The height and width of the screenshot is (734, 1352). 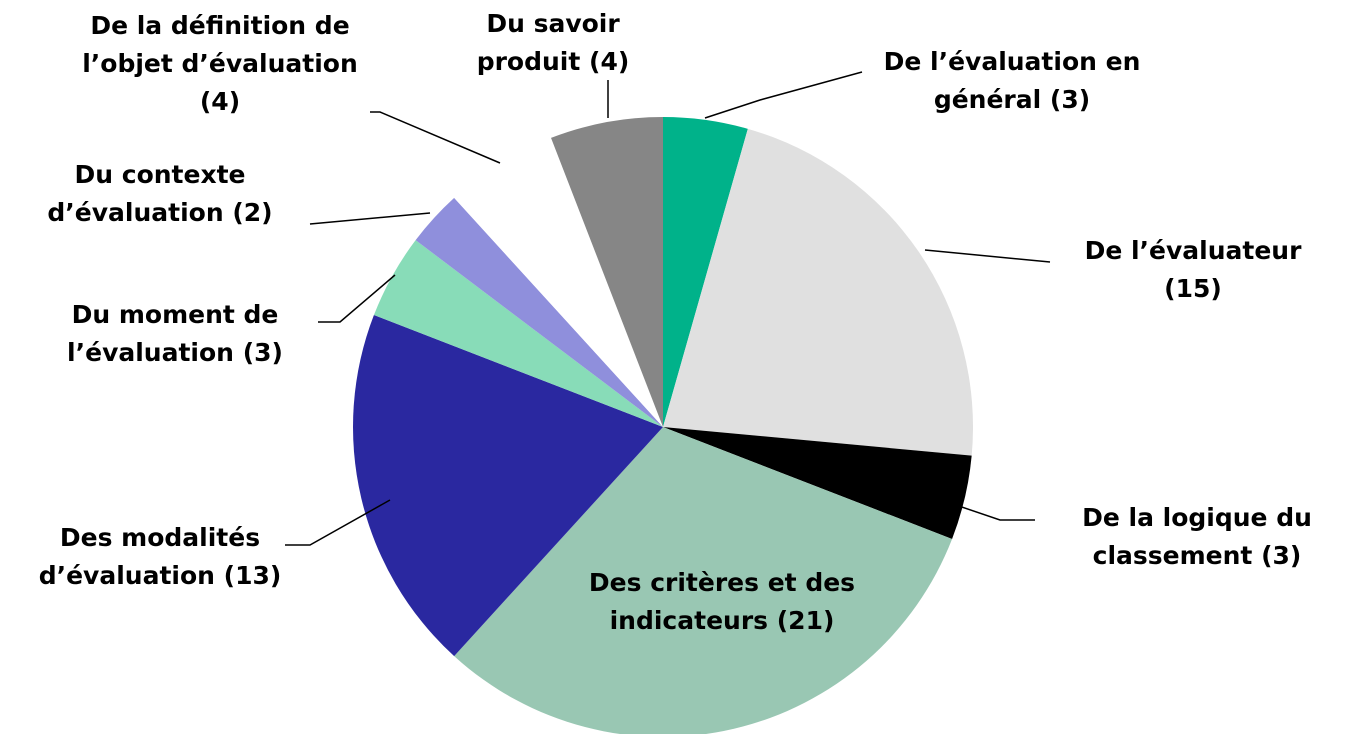 I want to click on data-label: De l’évaluation en général (3), so click(x=1012, y=81).